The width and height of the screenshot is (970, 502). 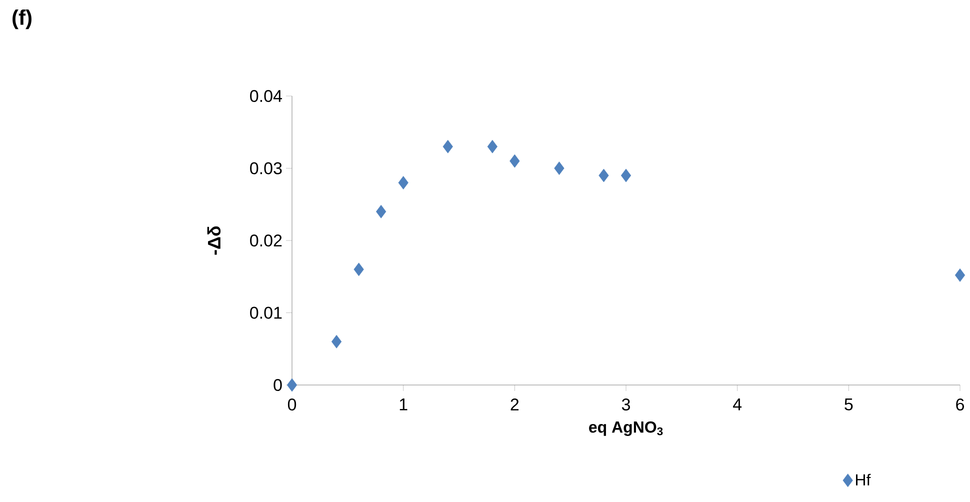 I want to click on x-axis-title: eq AgNO$_{3}$, so click(x=626, y=428).